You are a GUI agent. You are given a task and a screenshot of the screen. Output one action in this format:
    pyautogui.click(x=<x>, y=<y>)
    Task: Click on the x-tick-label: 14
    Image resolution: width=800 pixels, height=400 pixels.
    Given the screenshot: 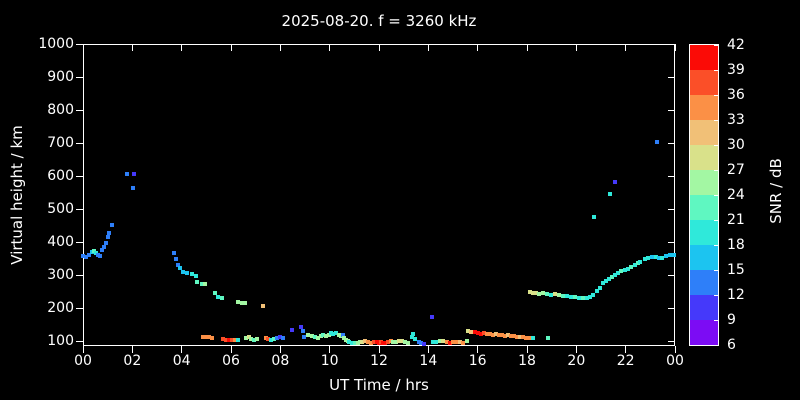 What is the action you would take?
    pyautogui.click(x=428, y=361)
    